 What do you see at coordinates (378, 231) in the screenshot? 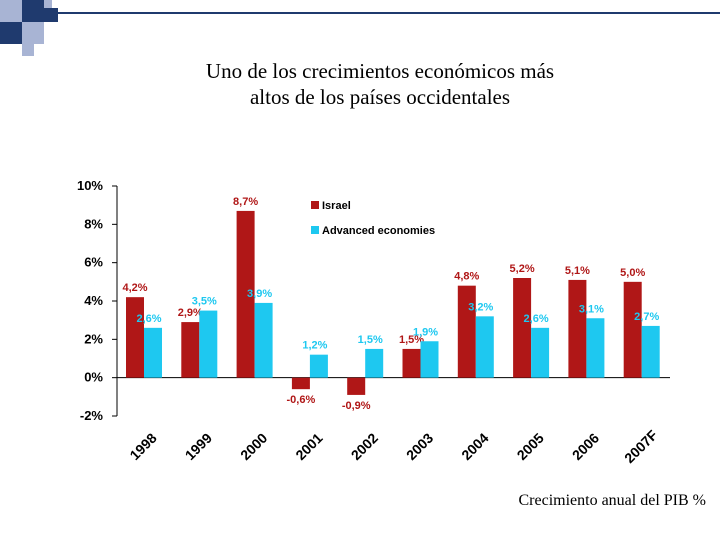
I see `legend-label-advanced: Advanced economies` at bounding box center [378, 231].